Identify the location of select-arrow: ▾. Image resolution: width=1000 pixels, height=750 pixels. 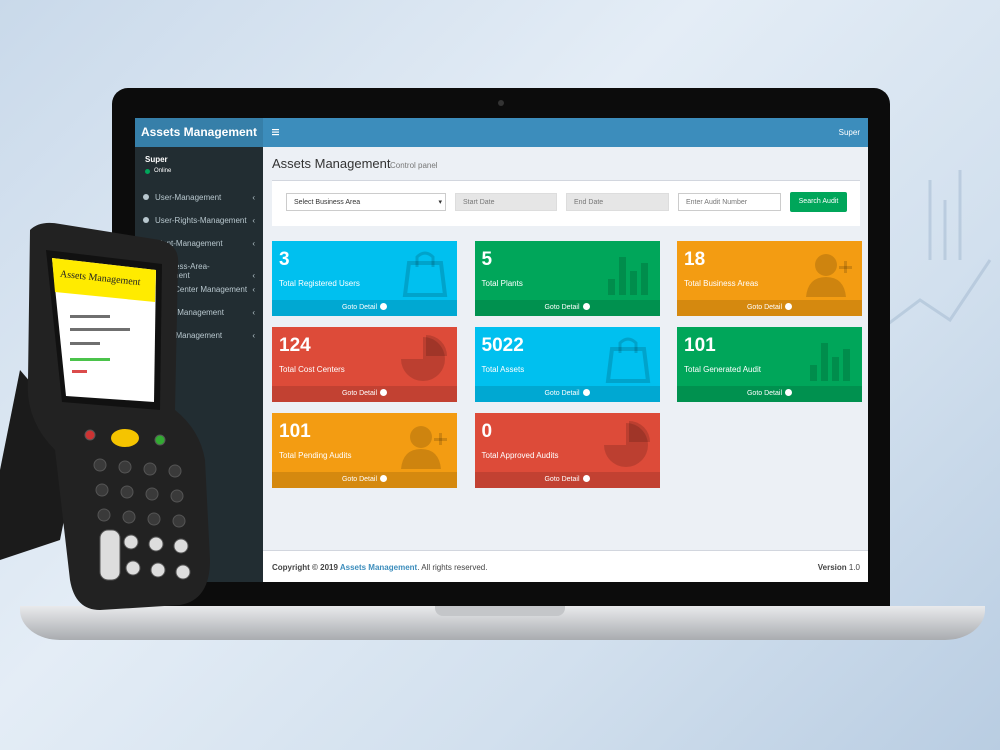
(440, 202).